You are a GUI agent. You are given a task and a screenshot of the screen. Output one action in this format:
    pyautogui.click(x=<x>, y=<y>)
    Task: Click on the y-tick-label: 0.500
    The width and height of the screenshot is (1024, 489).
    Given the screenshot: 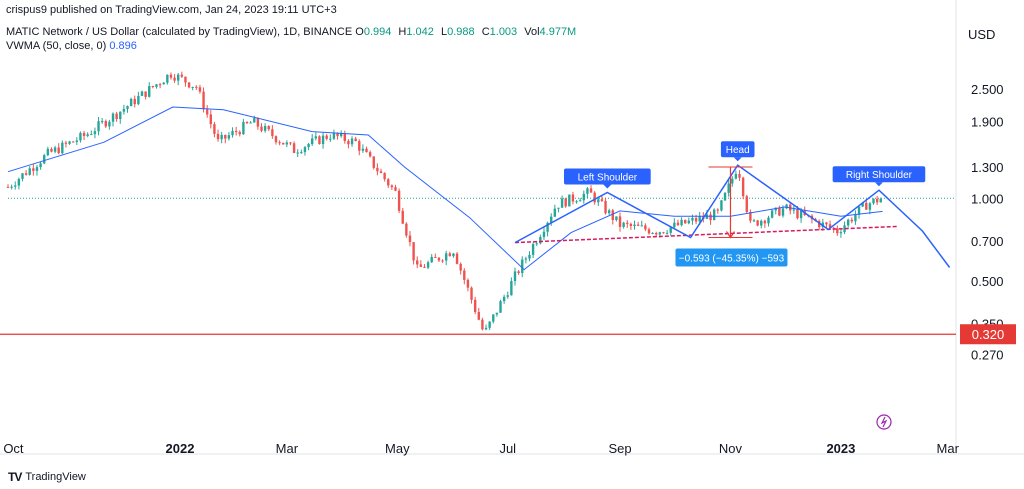 What is the action you would take?
    pyautogui.click(x=987, y=281)
    